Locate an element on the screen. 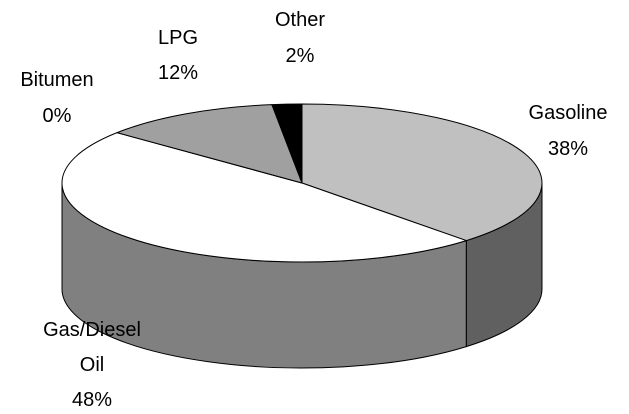 This screenshot has height=414, width=629. label-other-name: Other is located at coordinates (300, 20).